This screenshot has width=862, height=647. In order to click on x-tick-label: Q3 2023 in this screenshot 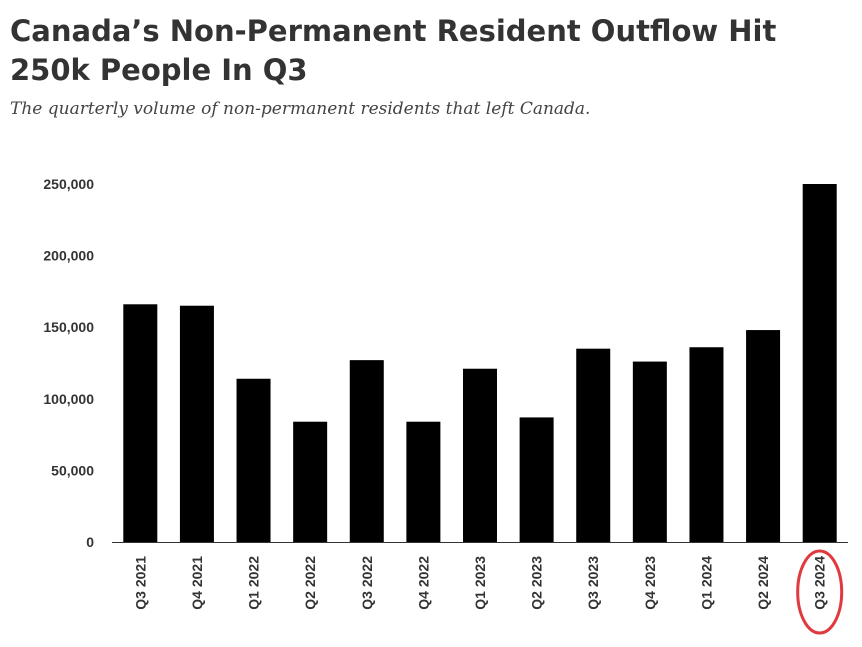, I will do `click(593, 583)`.